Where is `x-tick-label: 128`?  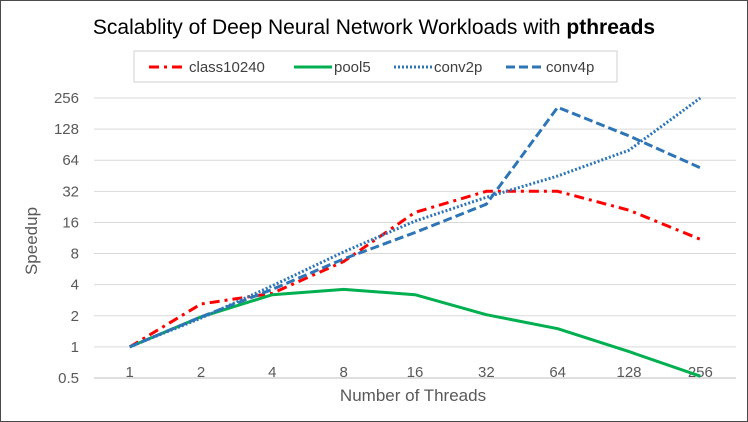
x-tick-label: 128 is located at coordinates (628, 372).